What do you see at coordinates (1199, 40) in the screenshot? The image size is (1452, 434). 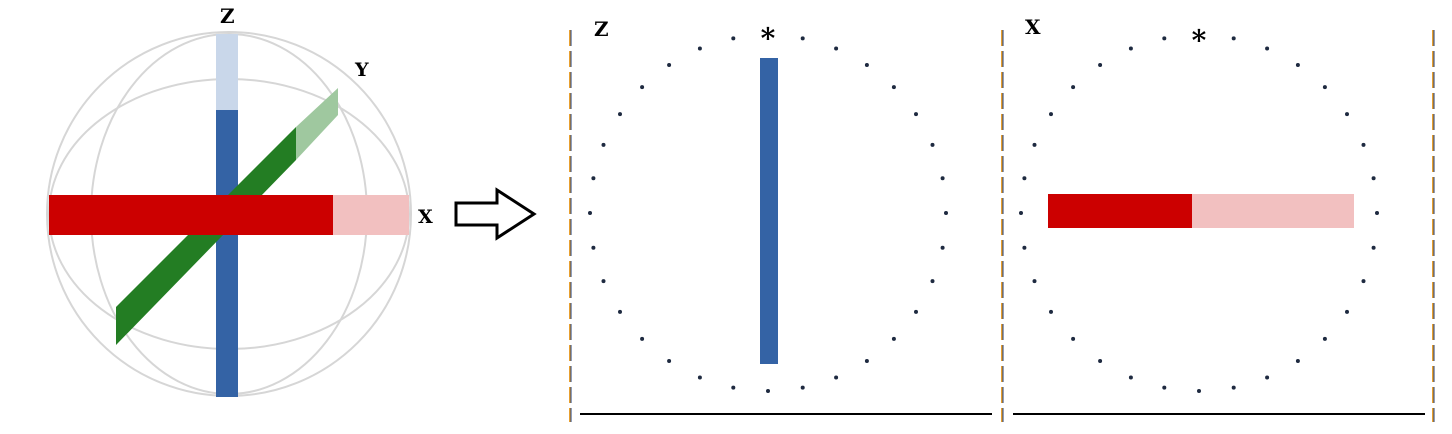 I see `panel-x-star-marker: *` at bounding box center [1199, 40].